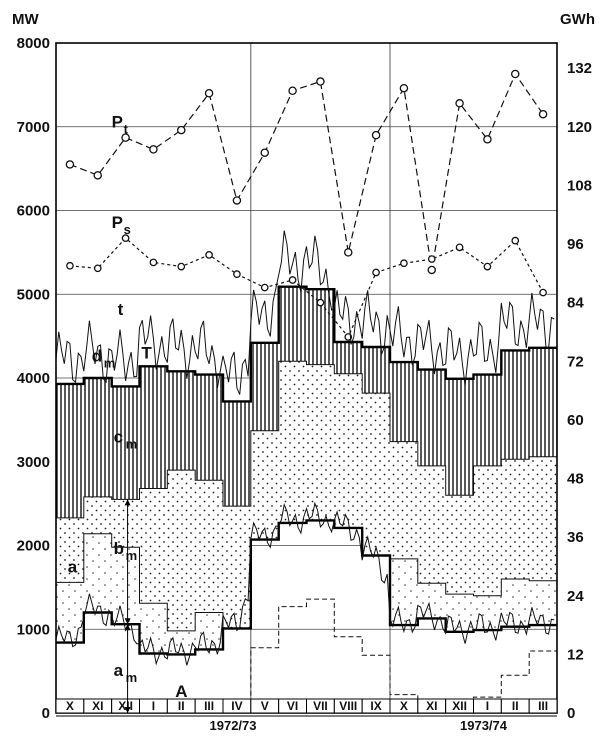  What do you see at coordinates (575, 479) in the screenshot?
I see `y-right-tick: 48` at bounding box center [575, 479].